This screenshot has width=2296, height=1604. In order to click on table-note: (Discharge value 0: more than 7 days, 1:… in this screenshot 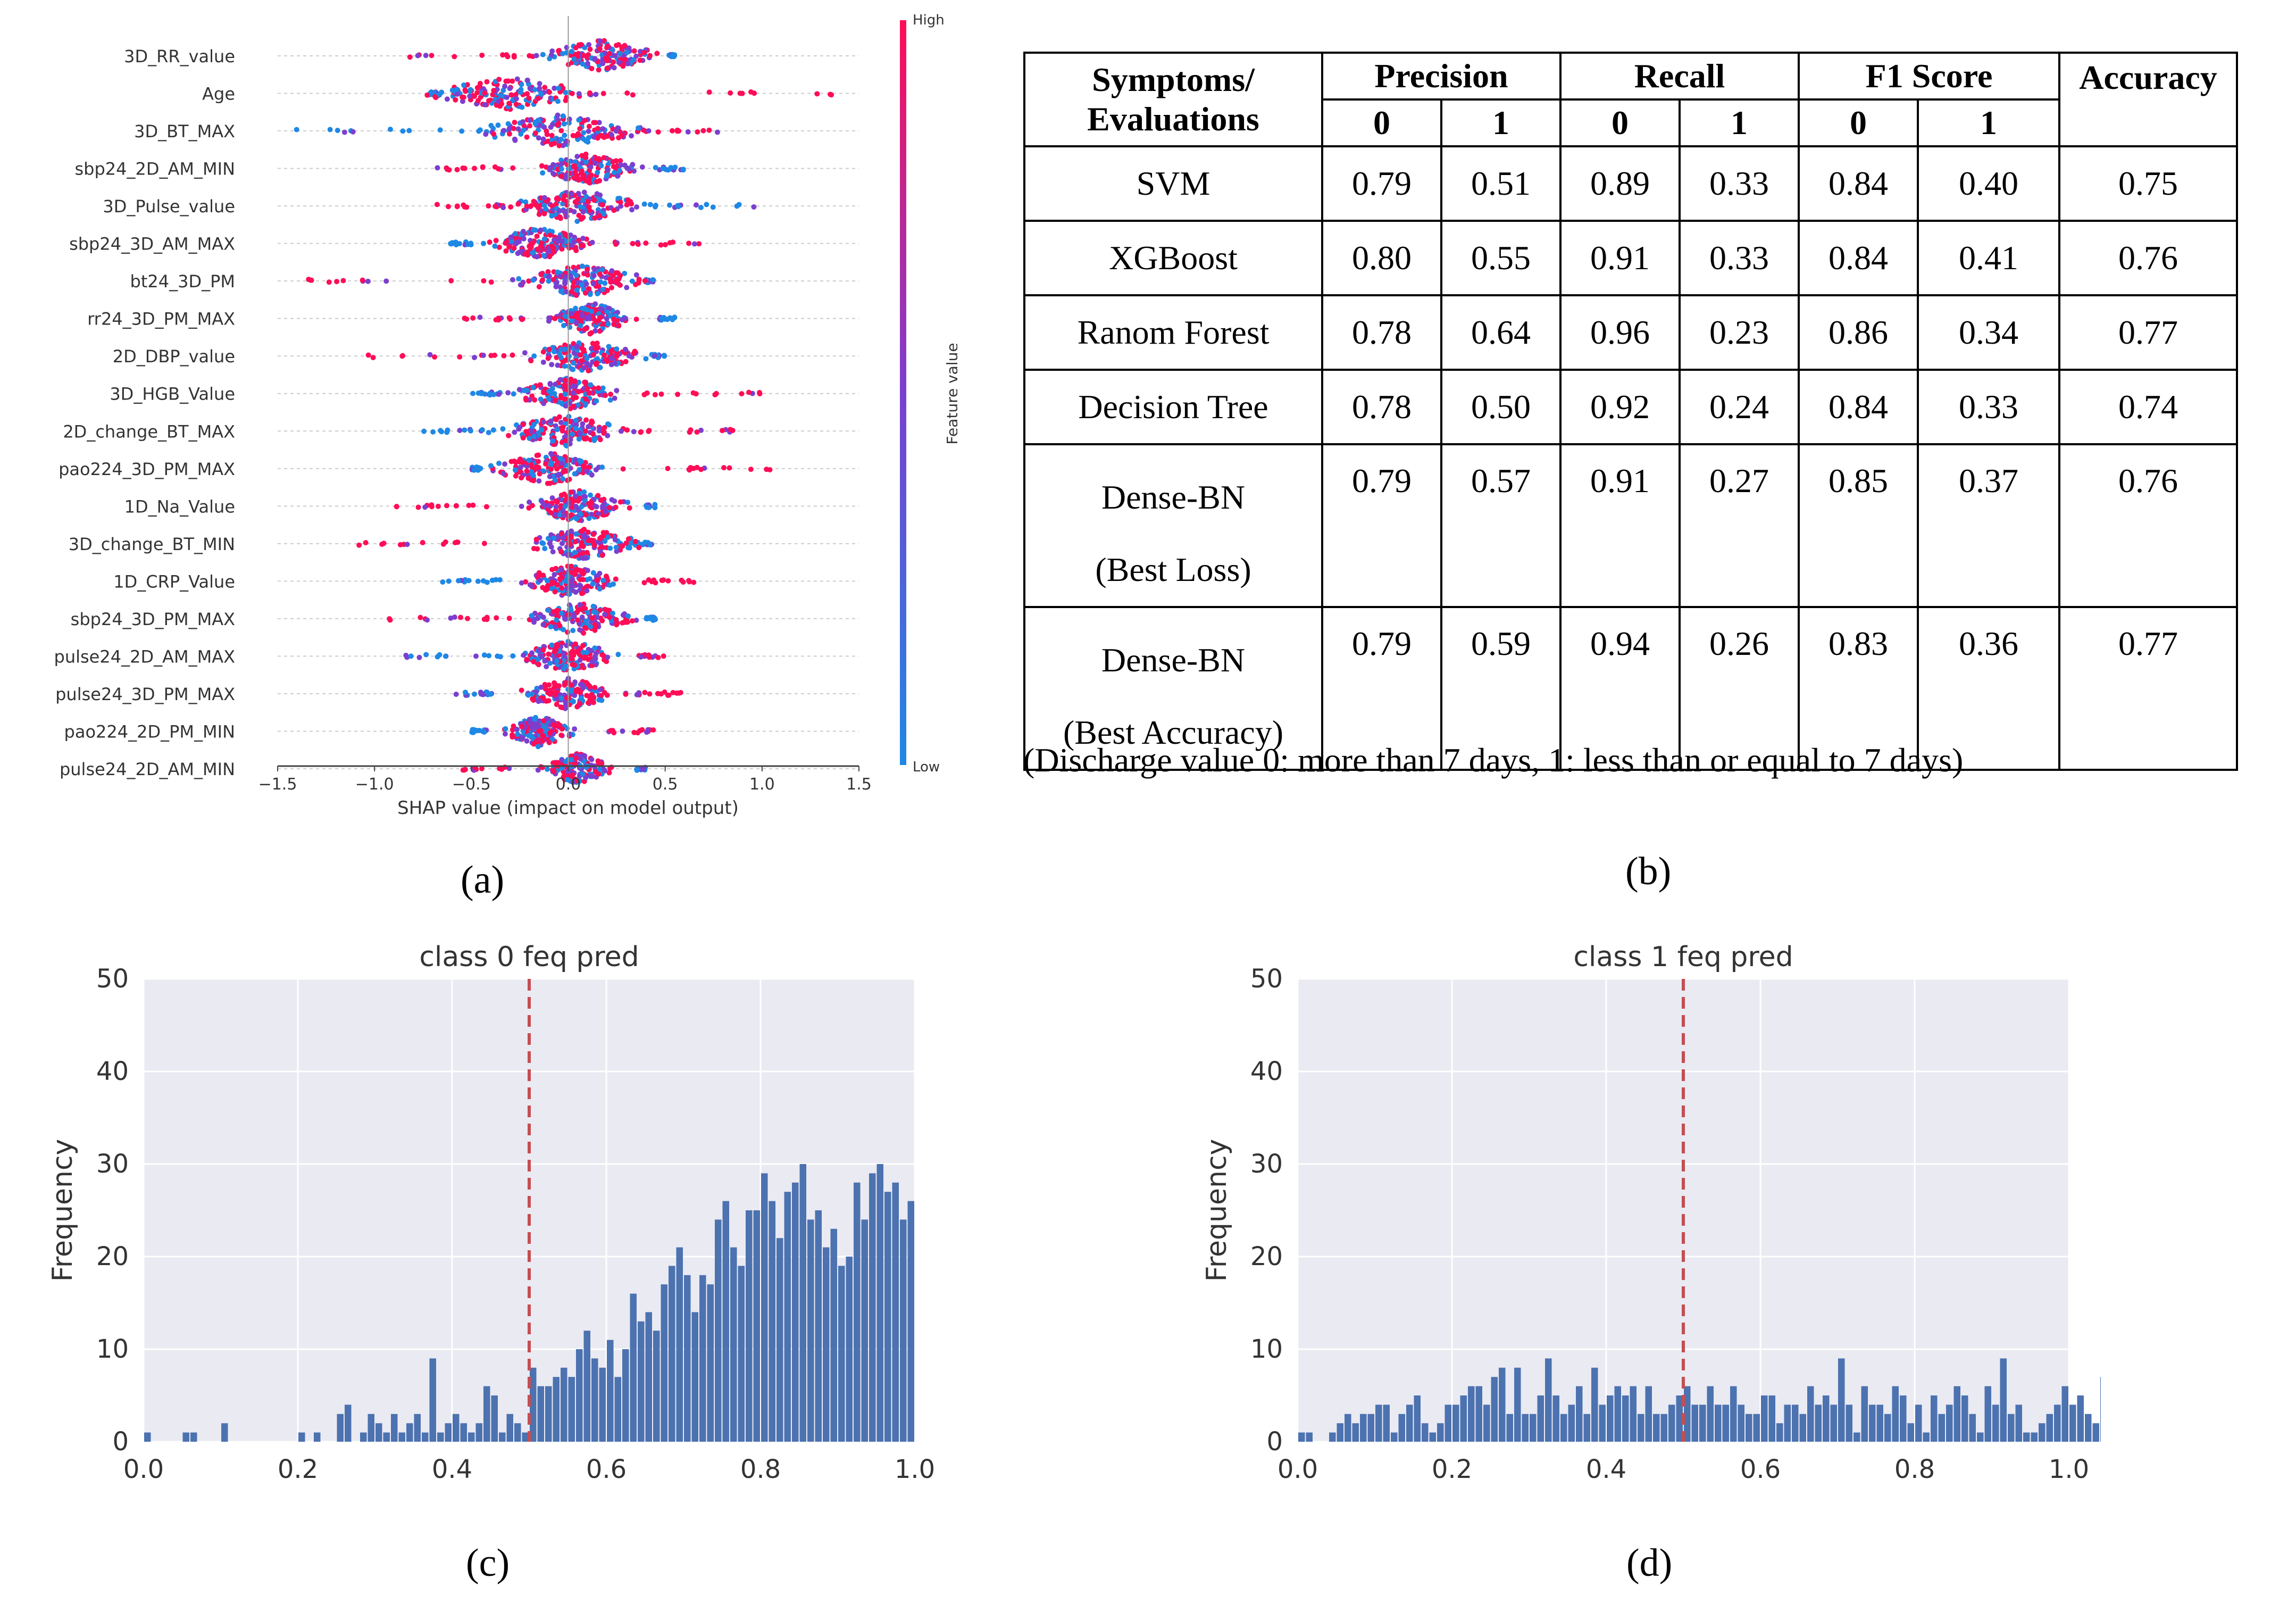, I will do `click(1494, 760)`.